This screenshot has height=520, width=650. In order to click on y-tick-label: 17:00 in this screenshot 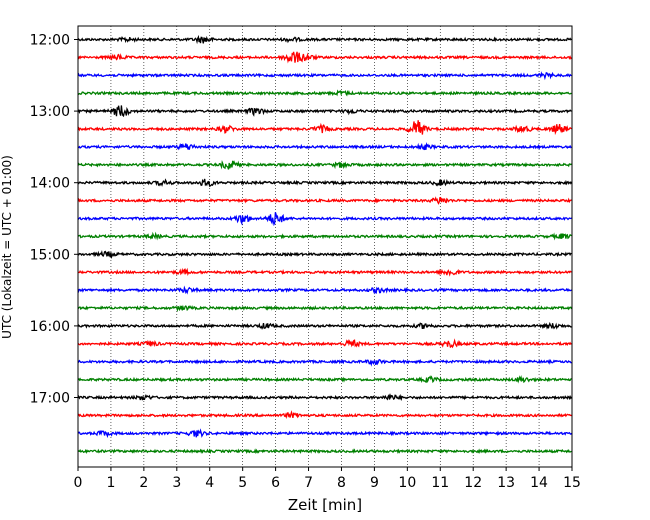, I will do `click(50, 399)`.